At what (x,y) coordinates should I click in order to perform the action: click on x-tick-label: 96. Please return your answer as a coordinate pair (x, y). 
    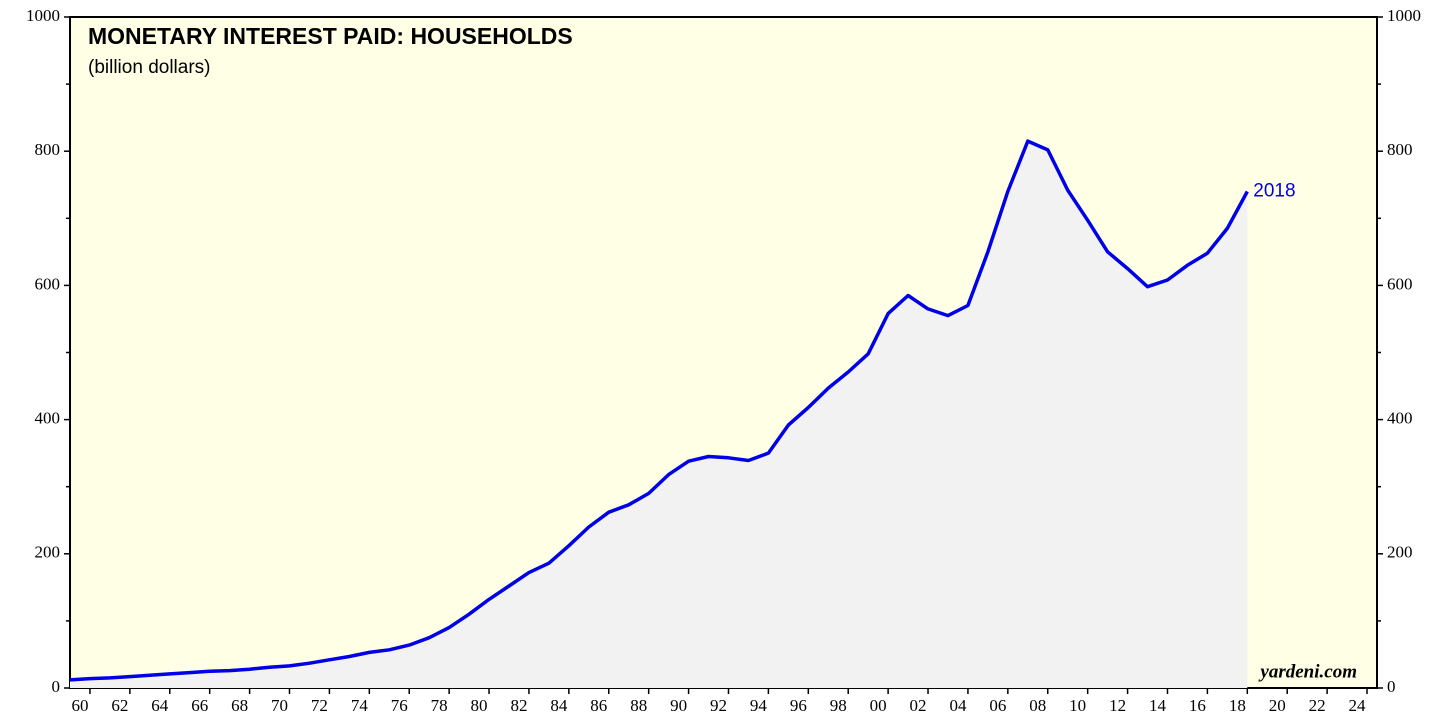
    Looking at the image, I should click on (798, 705).